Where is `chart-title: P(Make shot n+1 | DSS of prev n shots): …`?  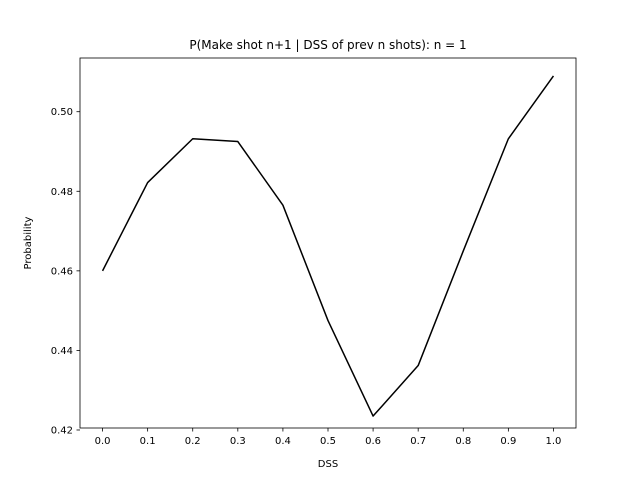 chart-title: P(Make shot n+1 | DSS of prev n shots): … is located at coordinates (327, 45).